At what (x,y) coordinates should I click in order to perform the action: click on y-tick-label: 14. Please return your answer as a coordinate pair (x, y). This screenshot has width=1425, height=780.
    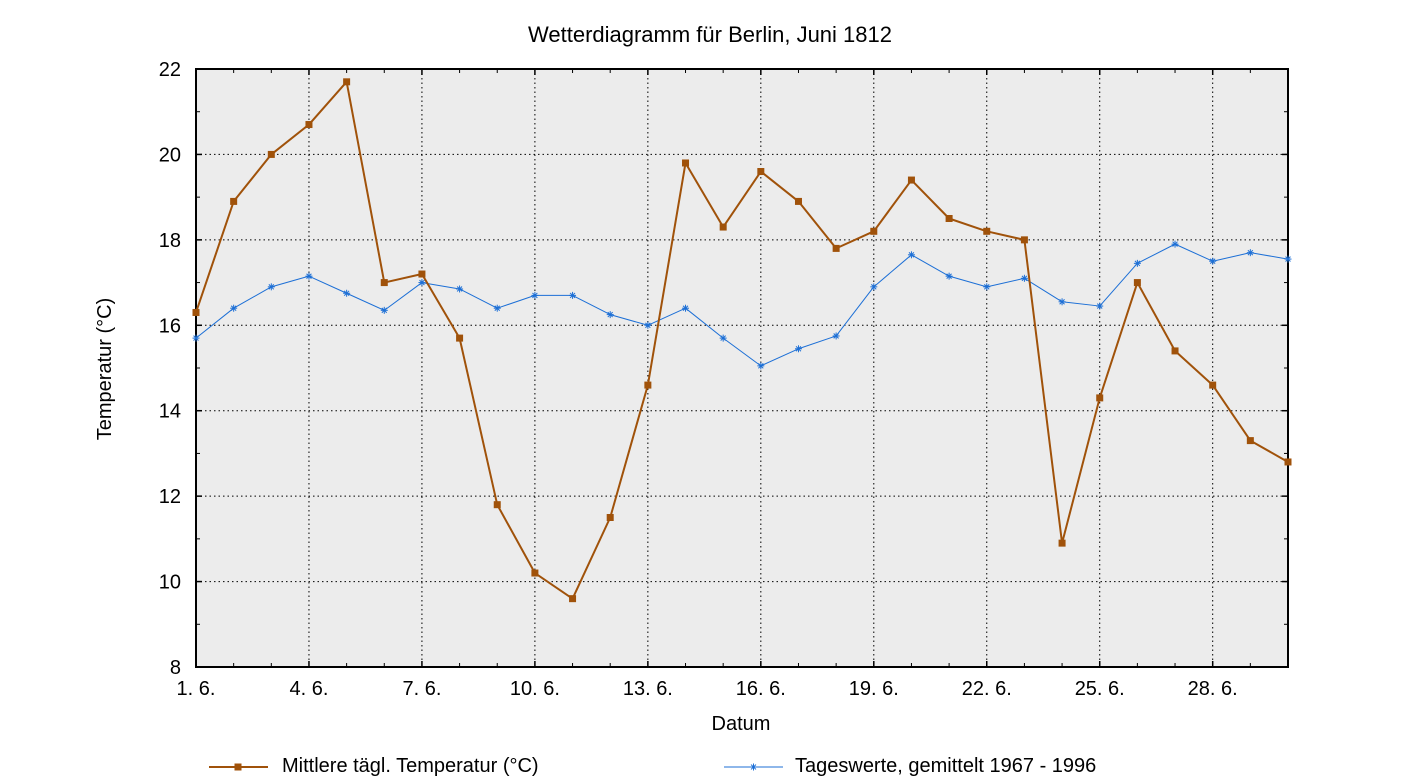
    Looking at the image, I should click on (170, 412).